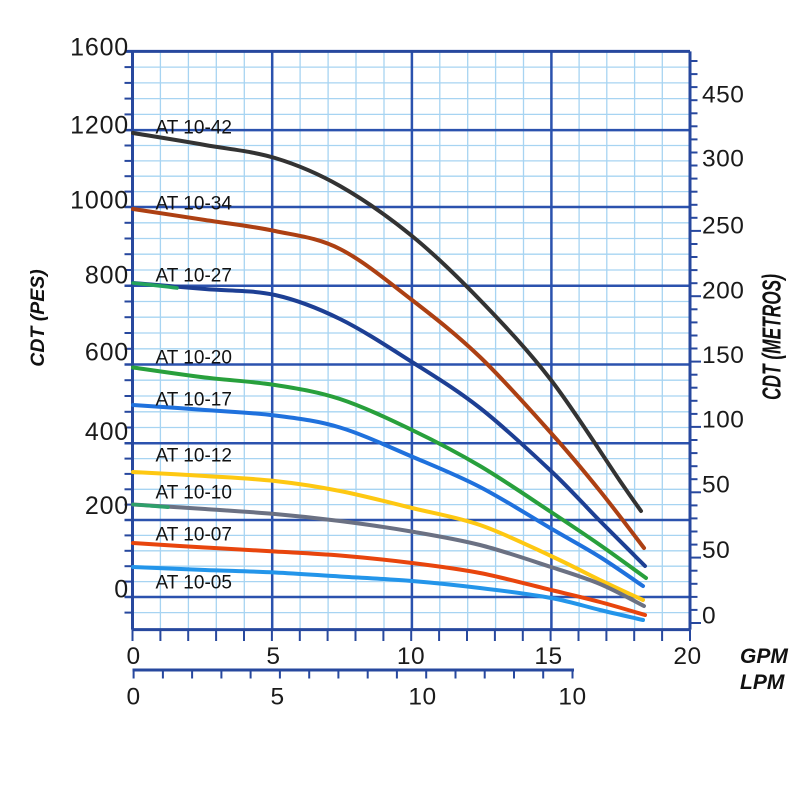  I want to click on svg-text: AT 10-20, so click(194, 358).